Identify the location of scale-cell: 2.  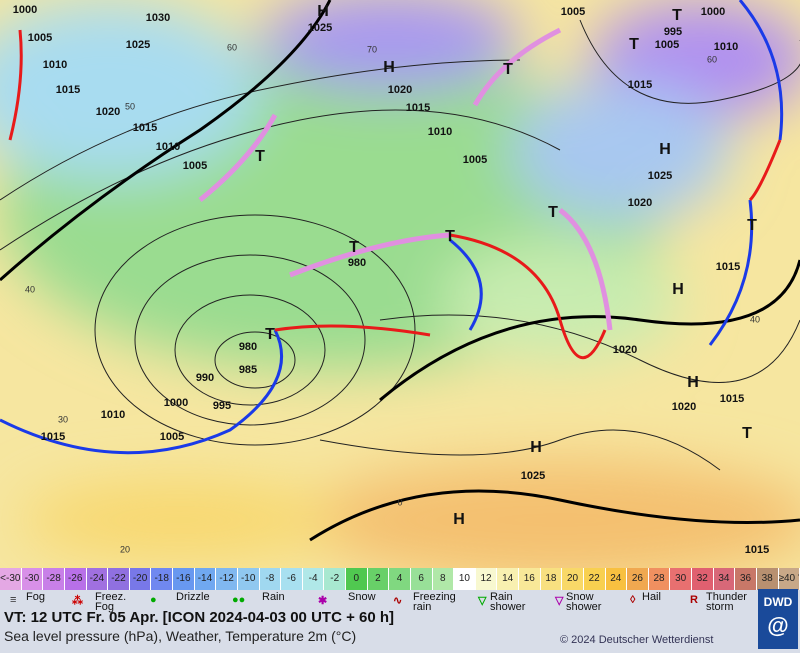
(378, 579).